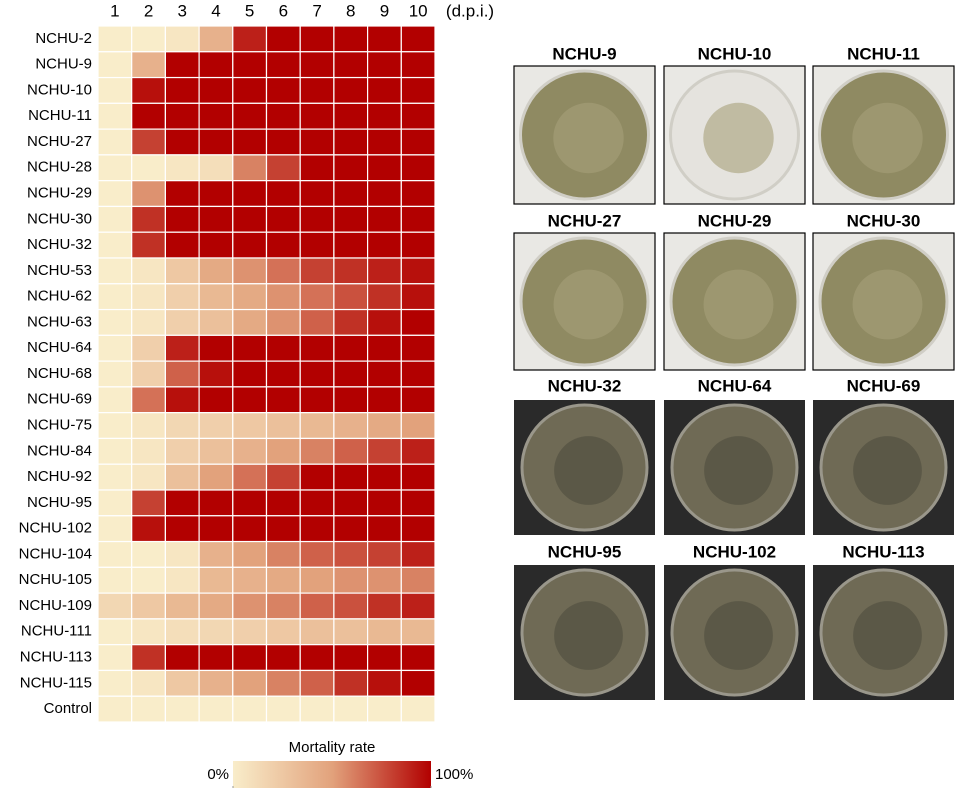 The width and height of the screenshot is (957, 795). What do you see at coordinates (734, 551) in the screenshot?
I see `photo-label: NCHU-102` at bounding box center [734, 551].